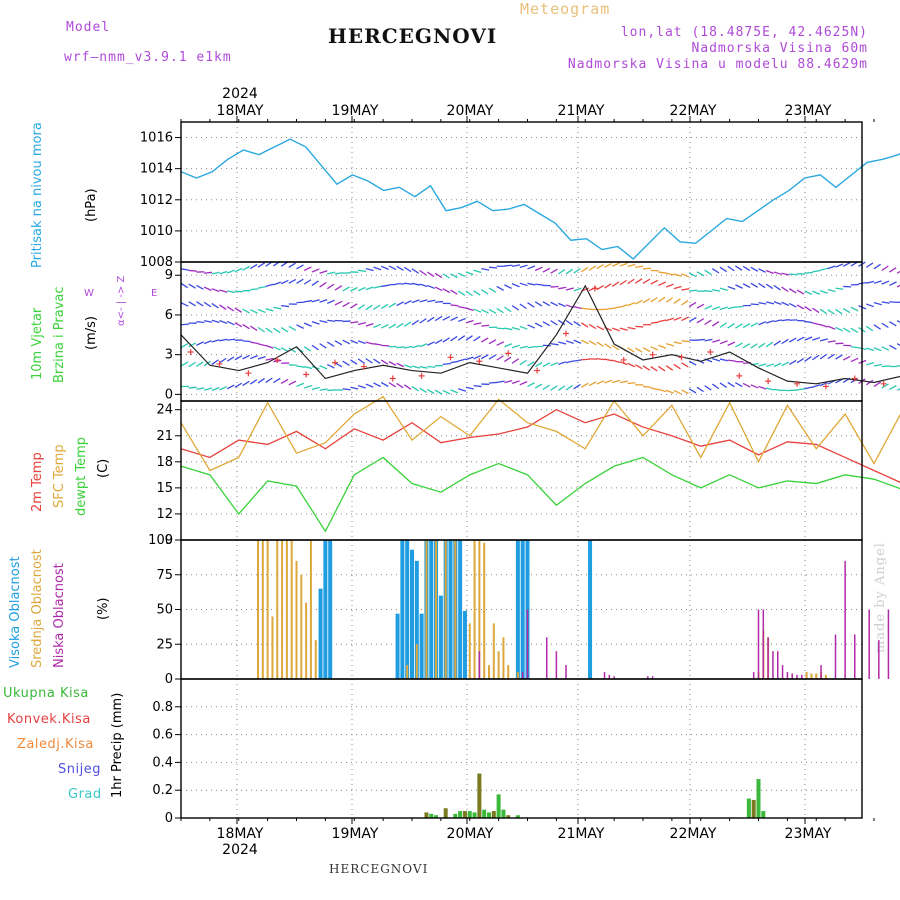 The height and width of the screenshot is (900, 900). What do you see at coordinates (79, 769) in the screenshot?
I see `legend-snow: Snijeg` at bounding box center [79, 769].